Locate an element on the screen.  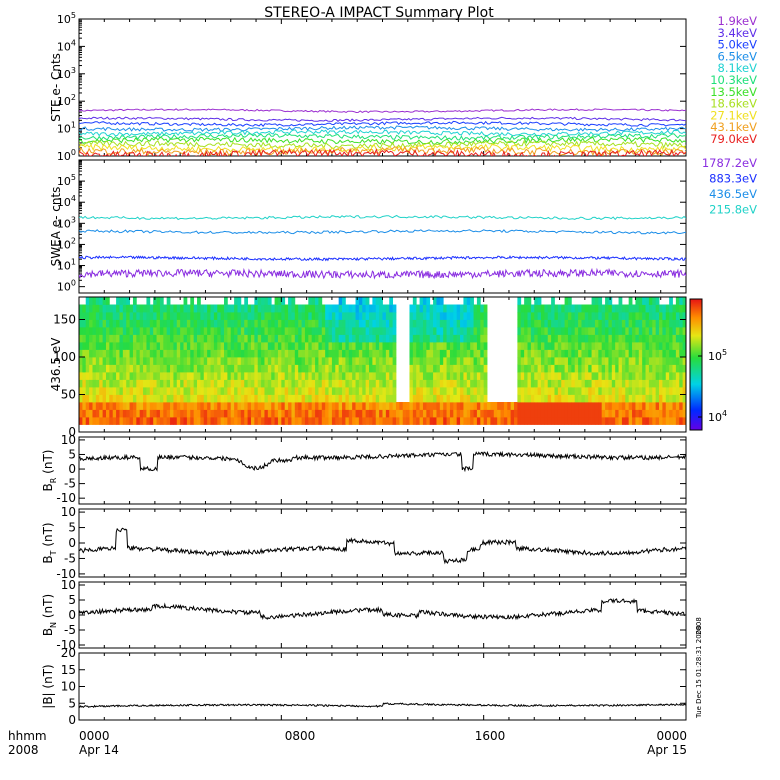
y-axis-label: BT (nT) is located at coordinates (49, 542).